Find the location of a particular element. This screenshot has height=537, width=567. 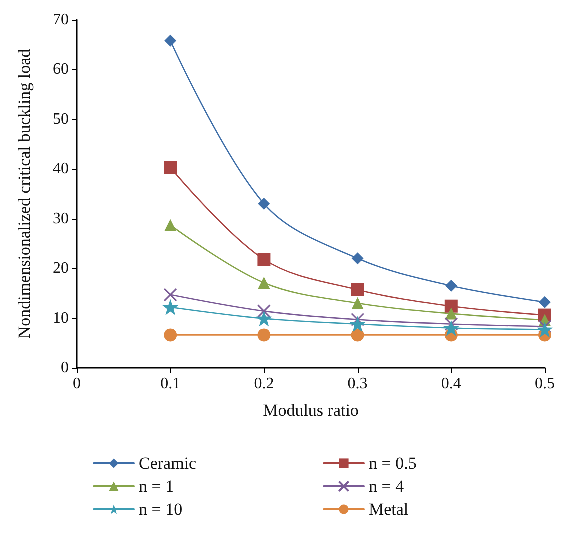

legend-label: n = 10 is located at coordinates (161, 509).